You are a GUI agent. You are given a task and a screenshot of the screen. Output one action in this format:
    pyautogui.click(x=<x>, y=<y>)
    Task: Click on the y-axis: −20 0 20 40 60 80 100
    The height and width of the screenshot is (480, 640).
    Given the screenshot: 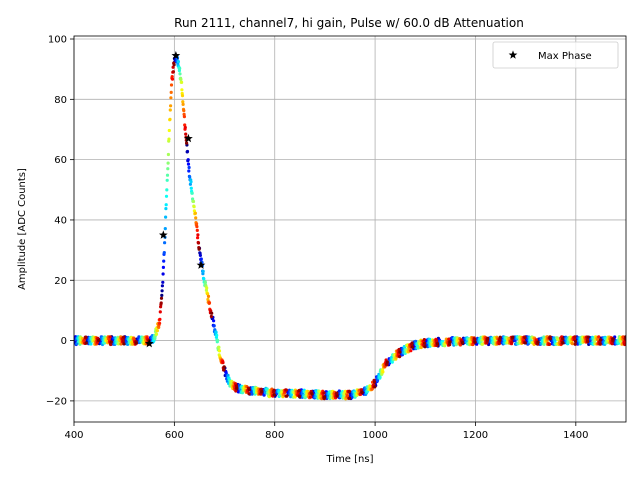 What is the action you would take?
    pyautogui.click(x=60, y=221)
    